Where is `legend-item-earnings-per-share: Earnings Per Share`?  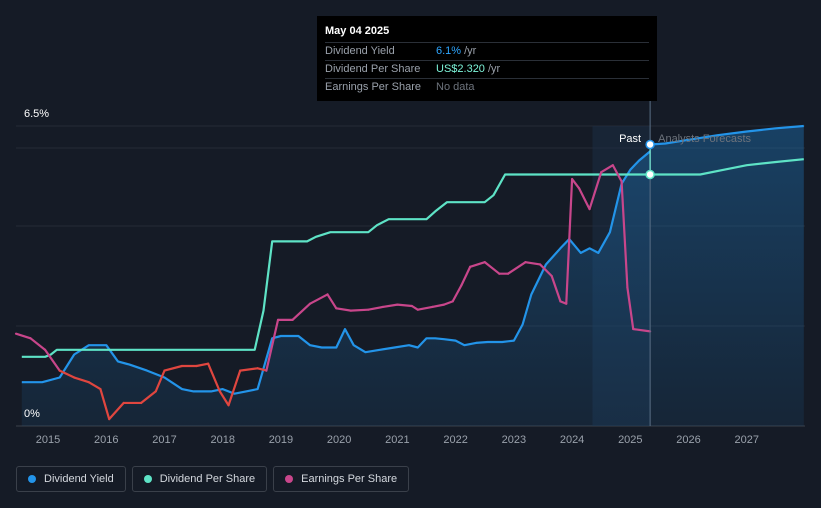 legend-item-earnings-per-share: Earnings Per Share is located at coordinates (341, 479).